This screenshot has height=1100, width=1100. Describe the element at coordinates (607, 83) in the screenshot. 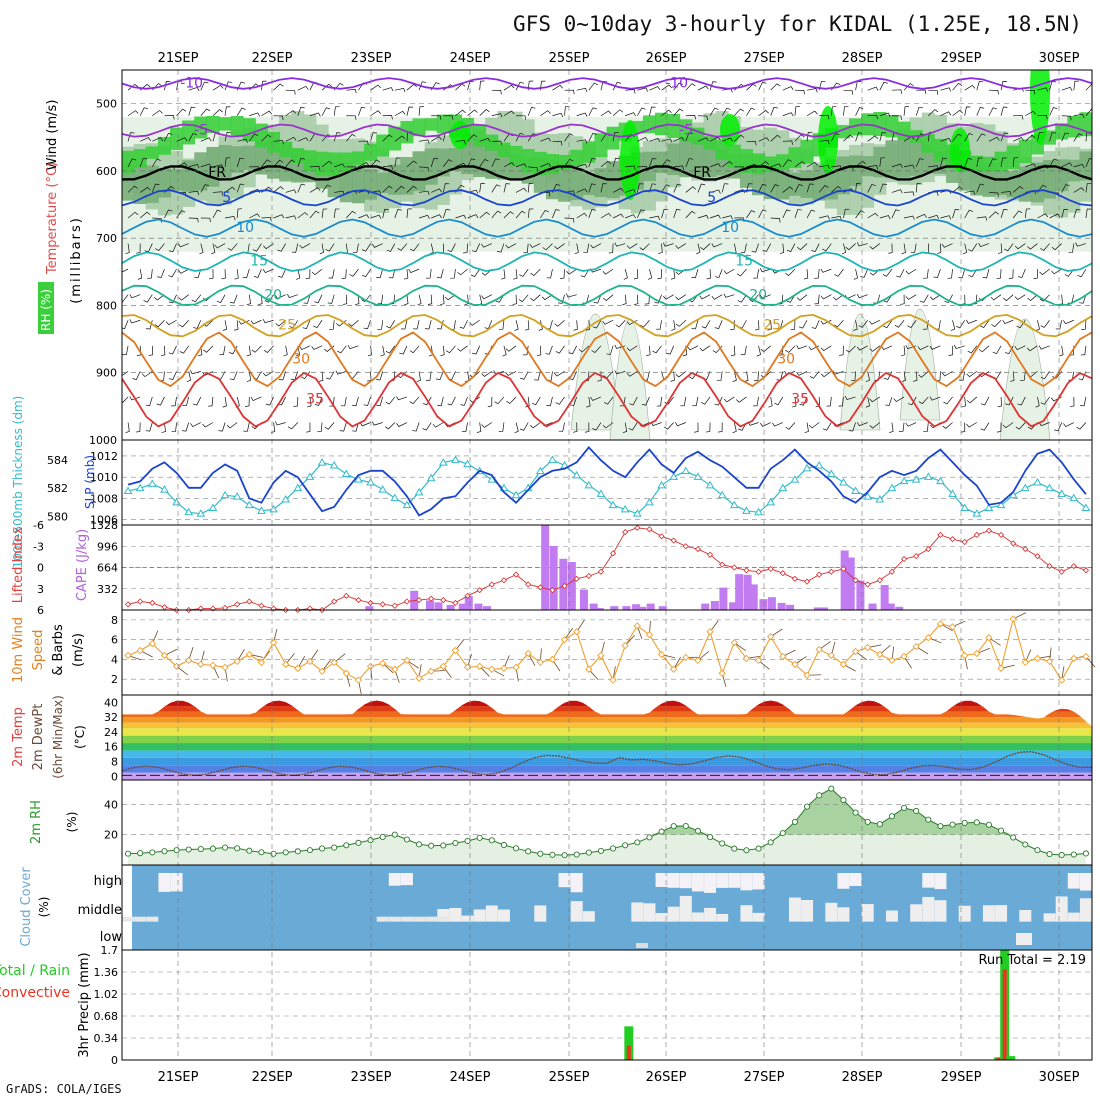

I see `isotherm--10` at that location.